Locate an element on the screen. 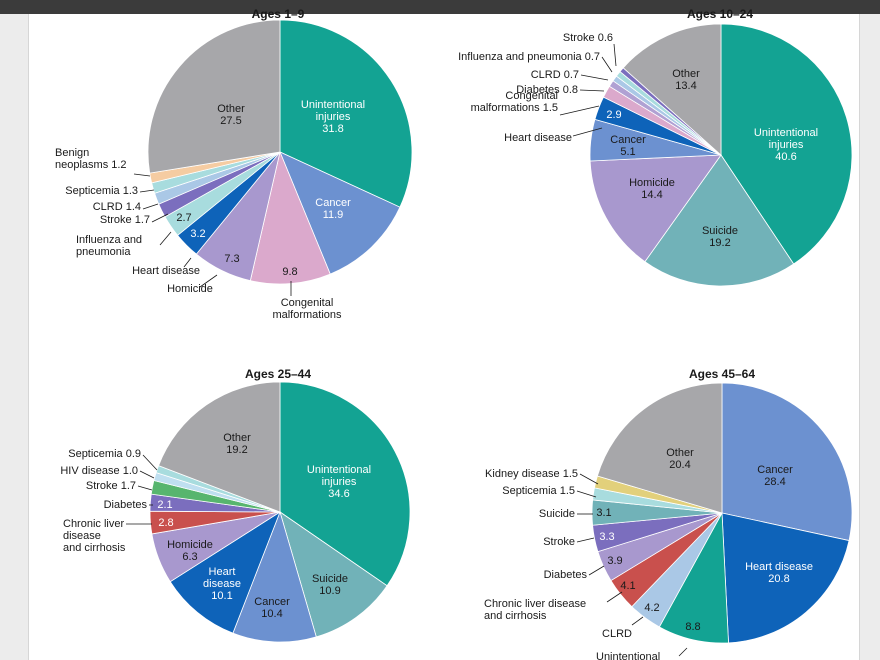 The width and height of the screenshot is (880, 660). slice-label-cancer: Cancer 5.1 is located at coordinates (628, 146).